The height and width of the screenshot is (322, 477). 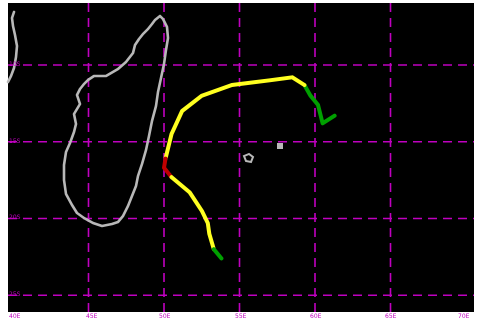 I want to click on africa-coastline, so click(x=12, y=47).